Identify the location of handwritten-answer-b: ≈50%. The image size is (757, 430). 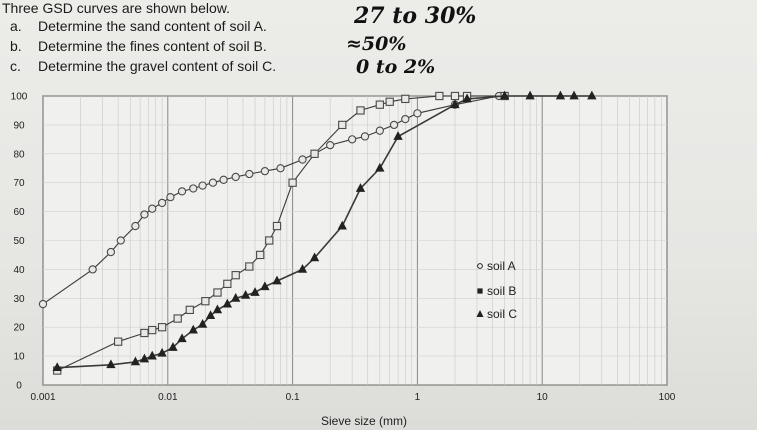
(376, 44).